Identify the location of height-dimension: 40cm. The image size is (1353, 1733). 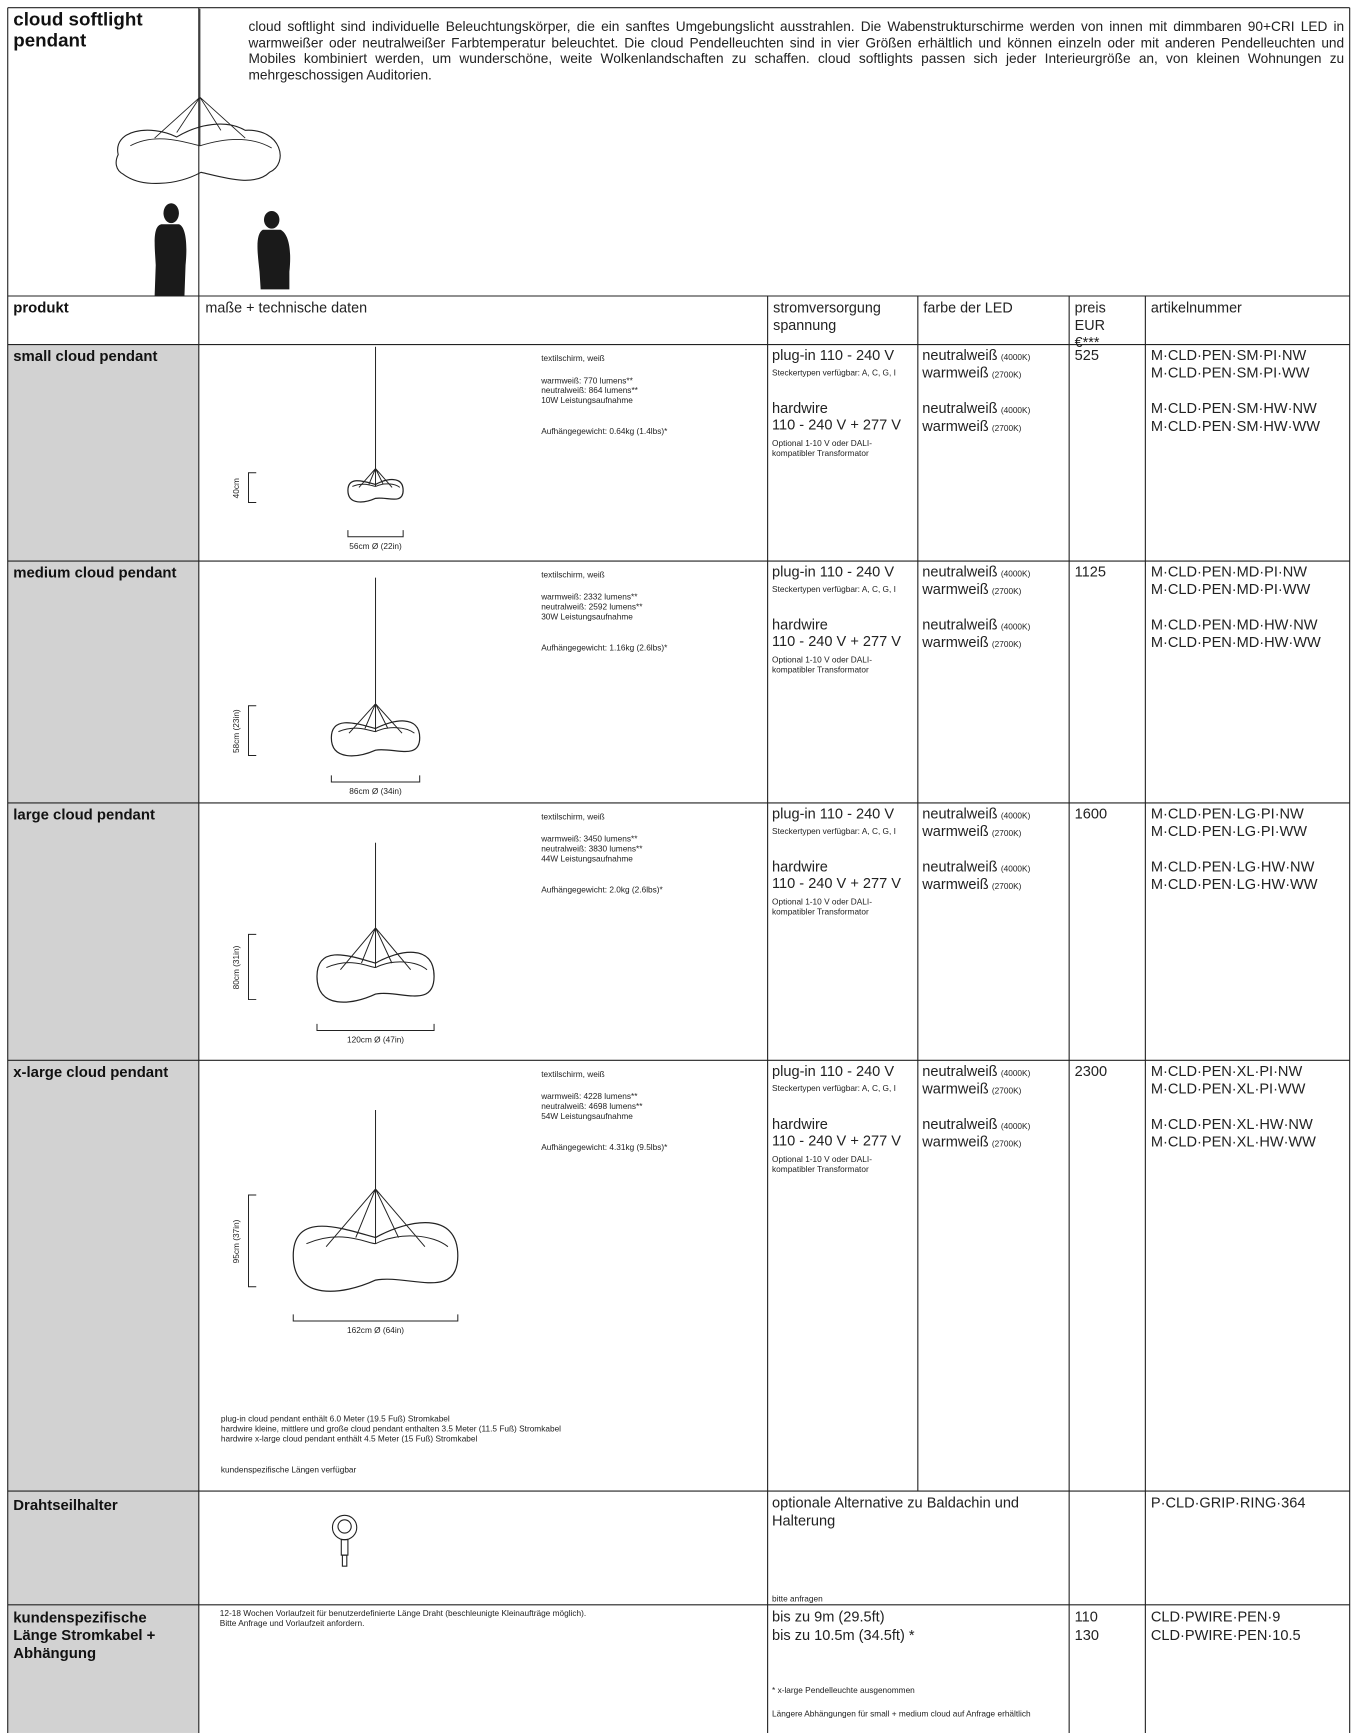
(236, 487).